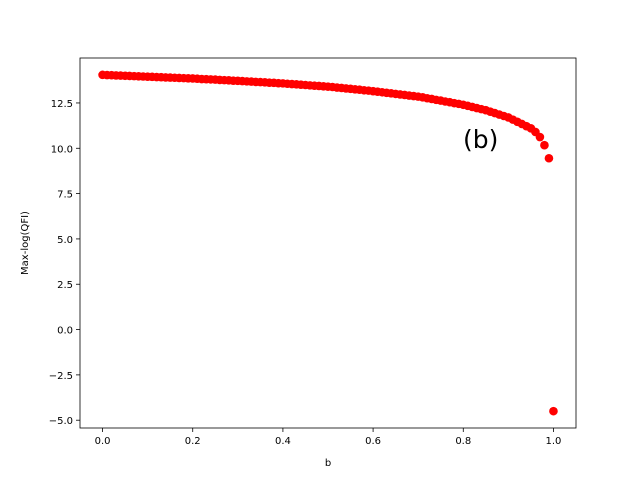  Describe the element at coordinates (283, 441) in the screenshot. I see `x-tick-label: 0.4` at that location.